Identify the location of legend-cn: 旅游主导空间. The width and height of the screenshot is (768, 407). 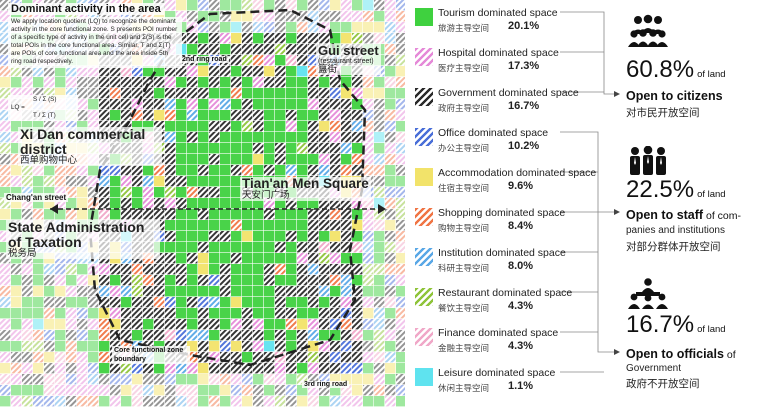
(464, 28).